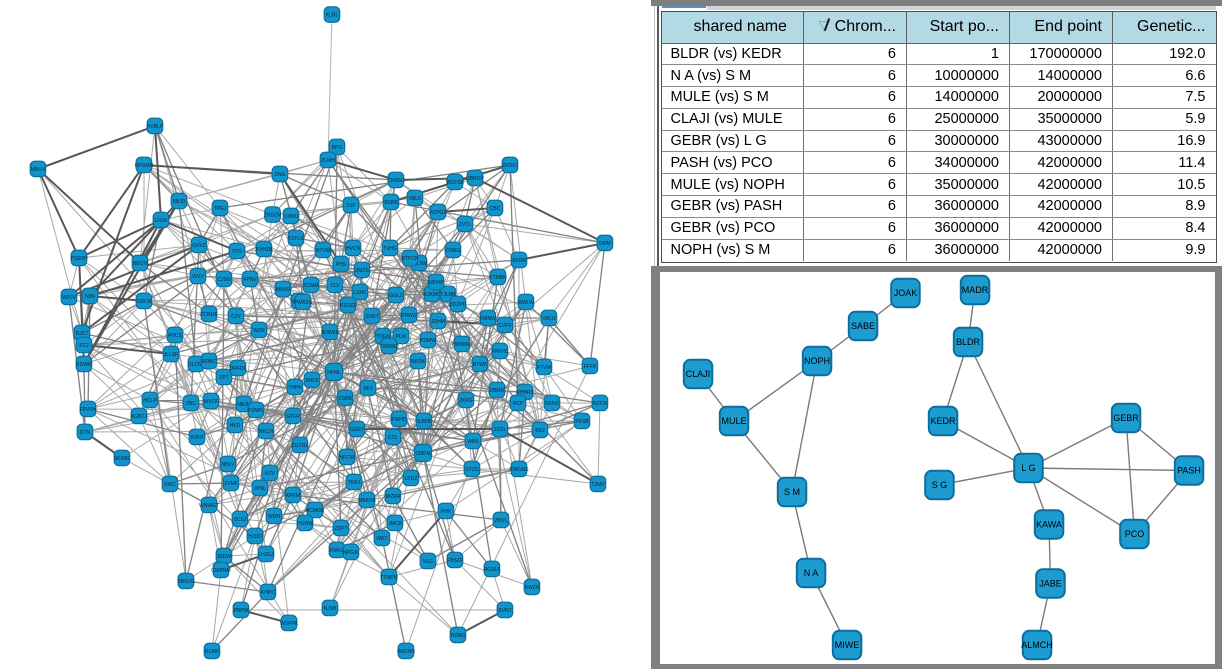  I want to click on svg-text: GVVZ, so click(199, 246).